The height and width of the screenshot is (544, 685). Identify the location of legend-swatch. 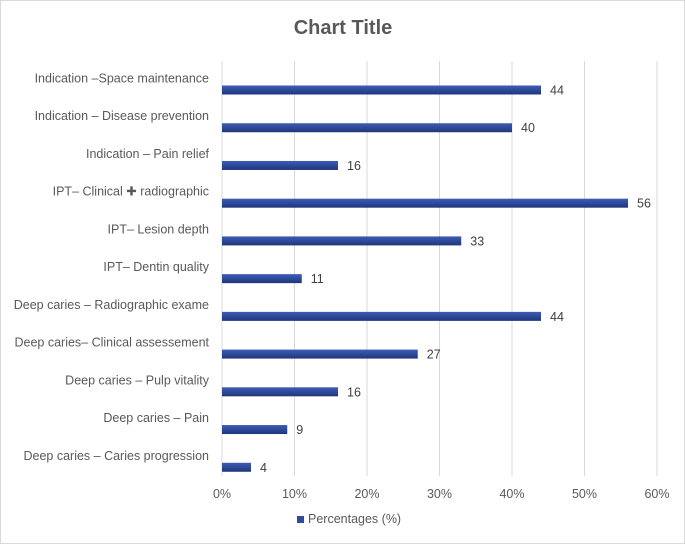
(300, 519).